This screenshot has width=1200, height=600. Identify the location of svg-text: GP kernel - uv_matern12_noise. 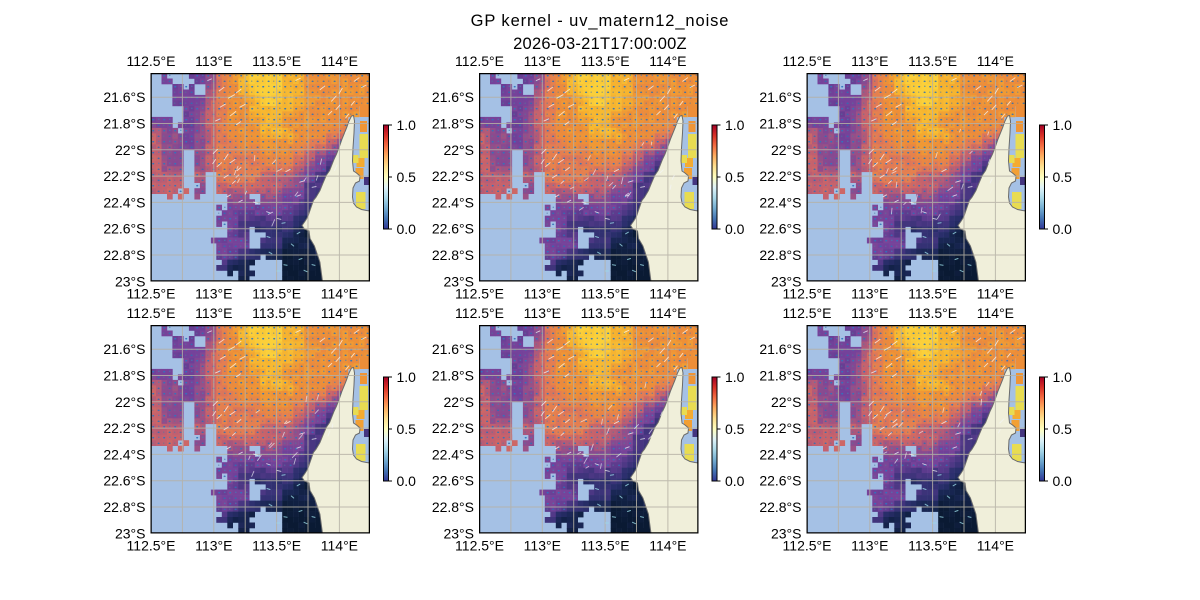
(600, 21).